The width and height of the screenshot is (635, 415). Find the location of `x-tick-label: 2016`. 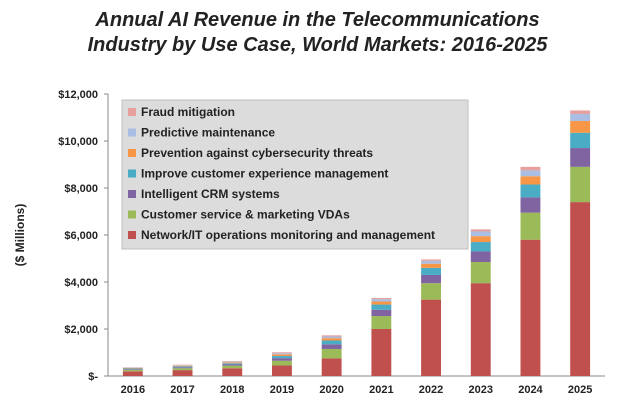

x-tick-label: 2016 is located at coordinates (133, 390).